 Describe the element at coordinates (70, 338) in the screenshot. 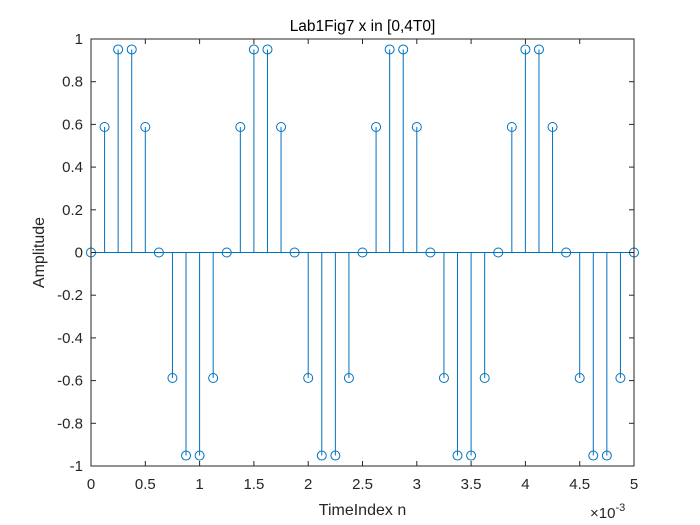

I see `y-tick-label: -0.4` at that location.